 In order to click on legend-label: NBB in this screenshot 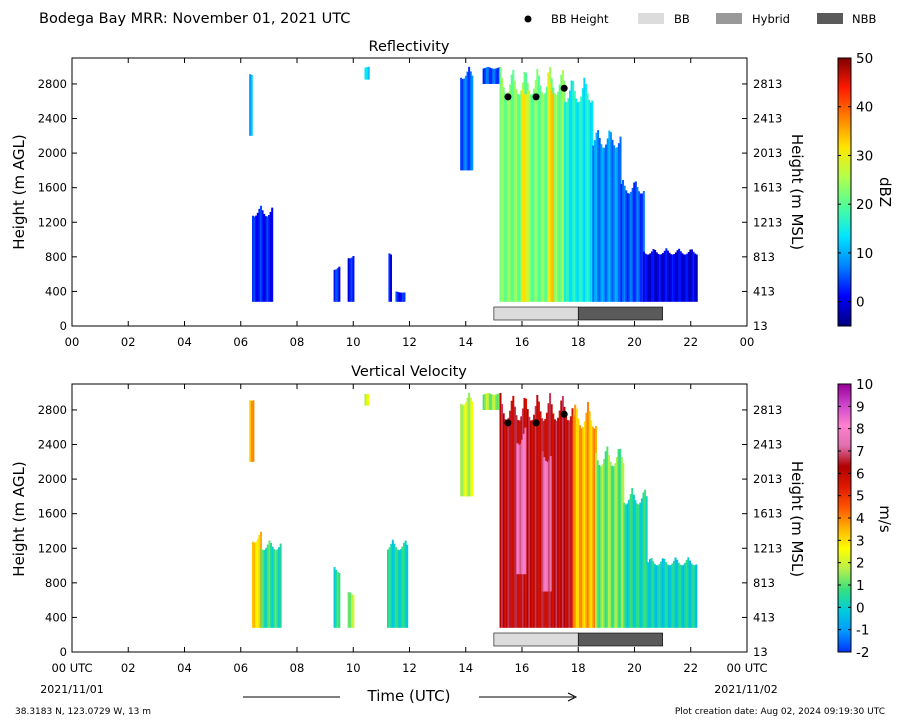, I will do `click(864, 19)`.